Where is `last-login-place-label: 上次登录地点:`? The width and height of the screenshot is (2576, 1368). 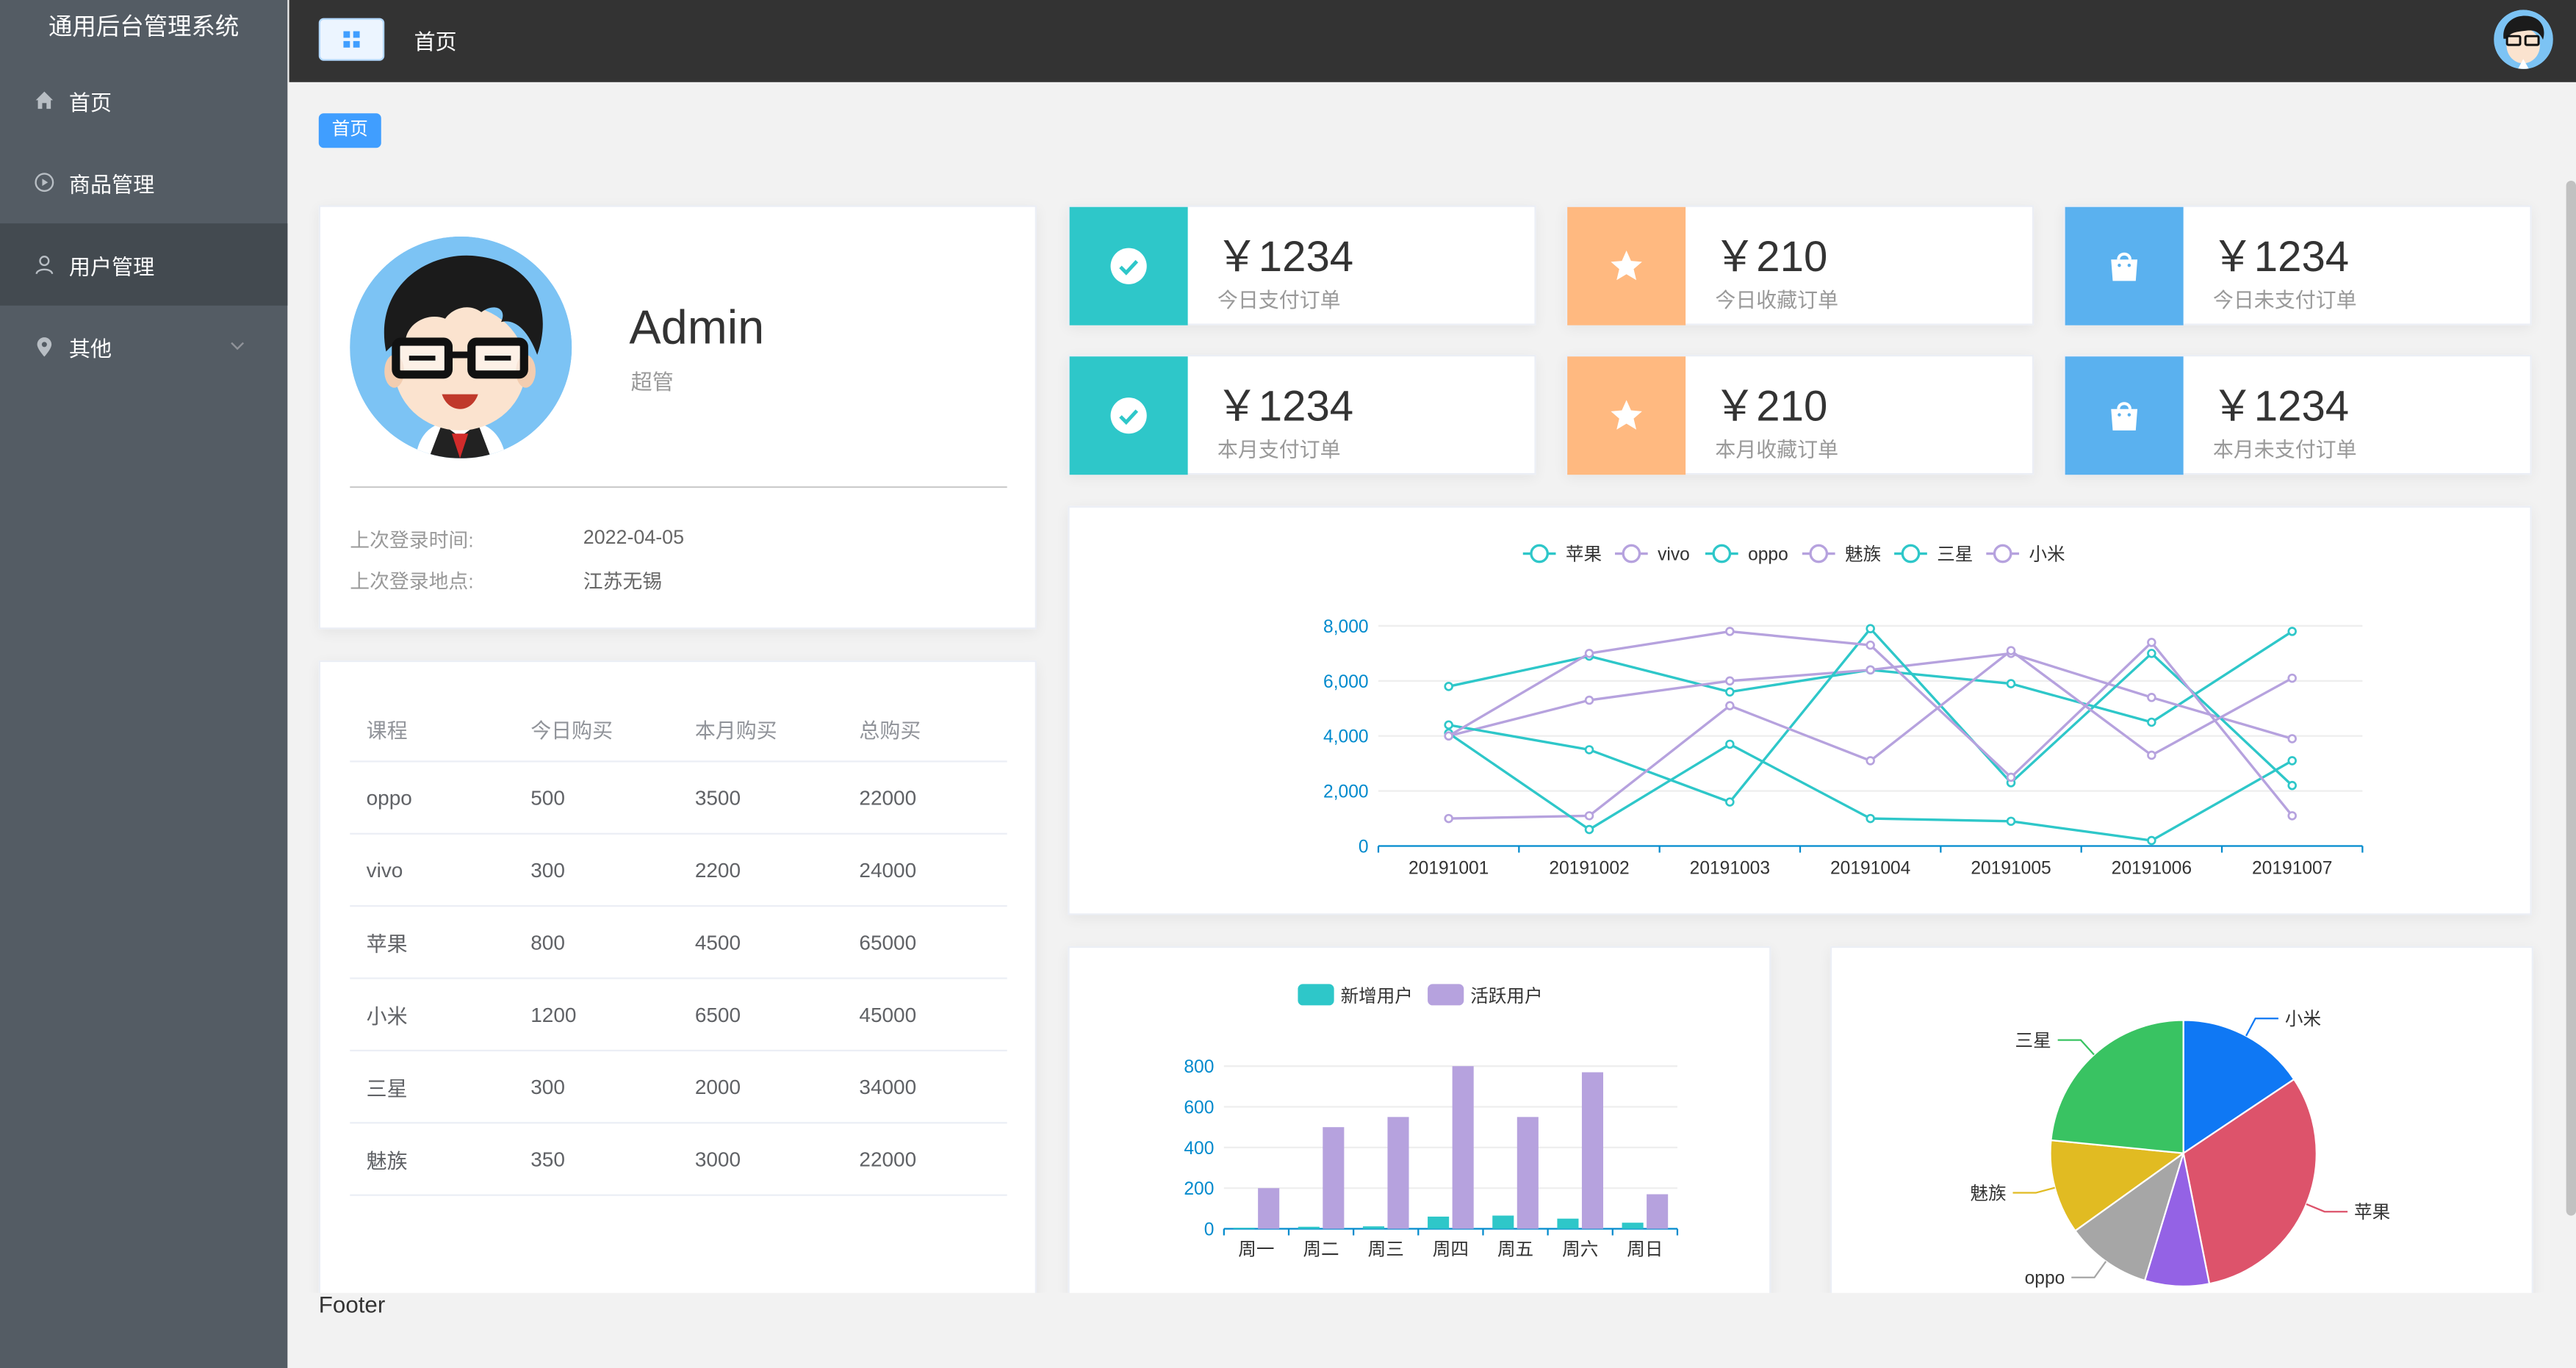 last-login-place-label: 上次登录地点: is located at coordinates (412, 581).